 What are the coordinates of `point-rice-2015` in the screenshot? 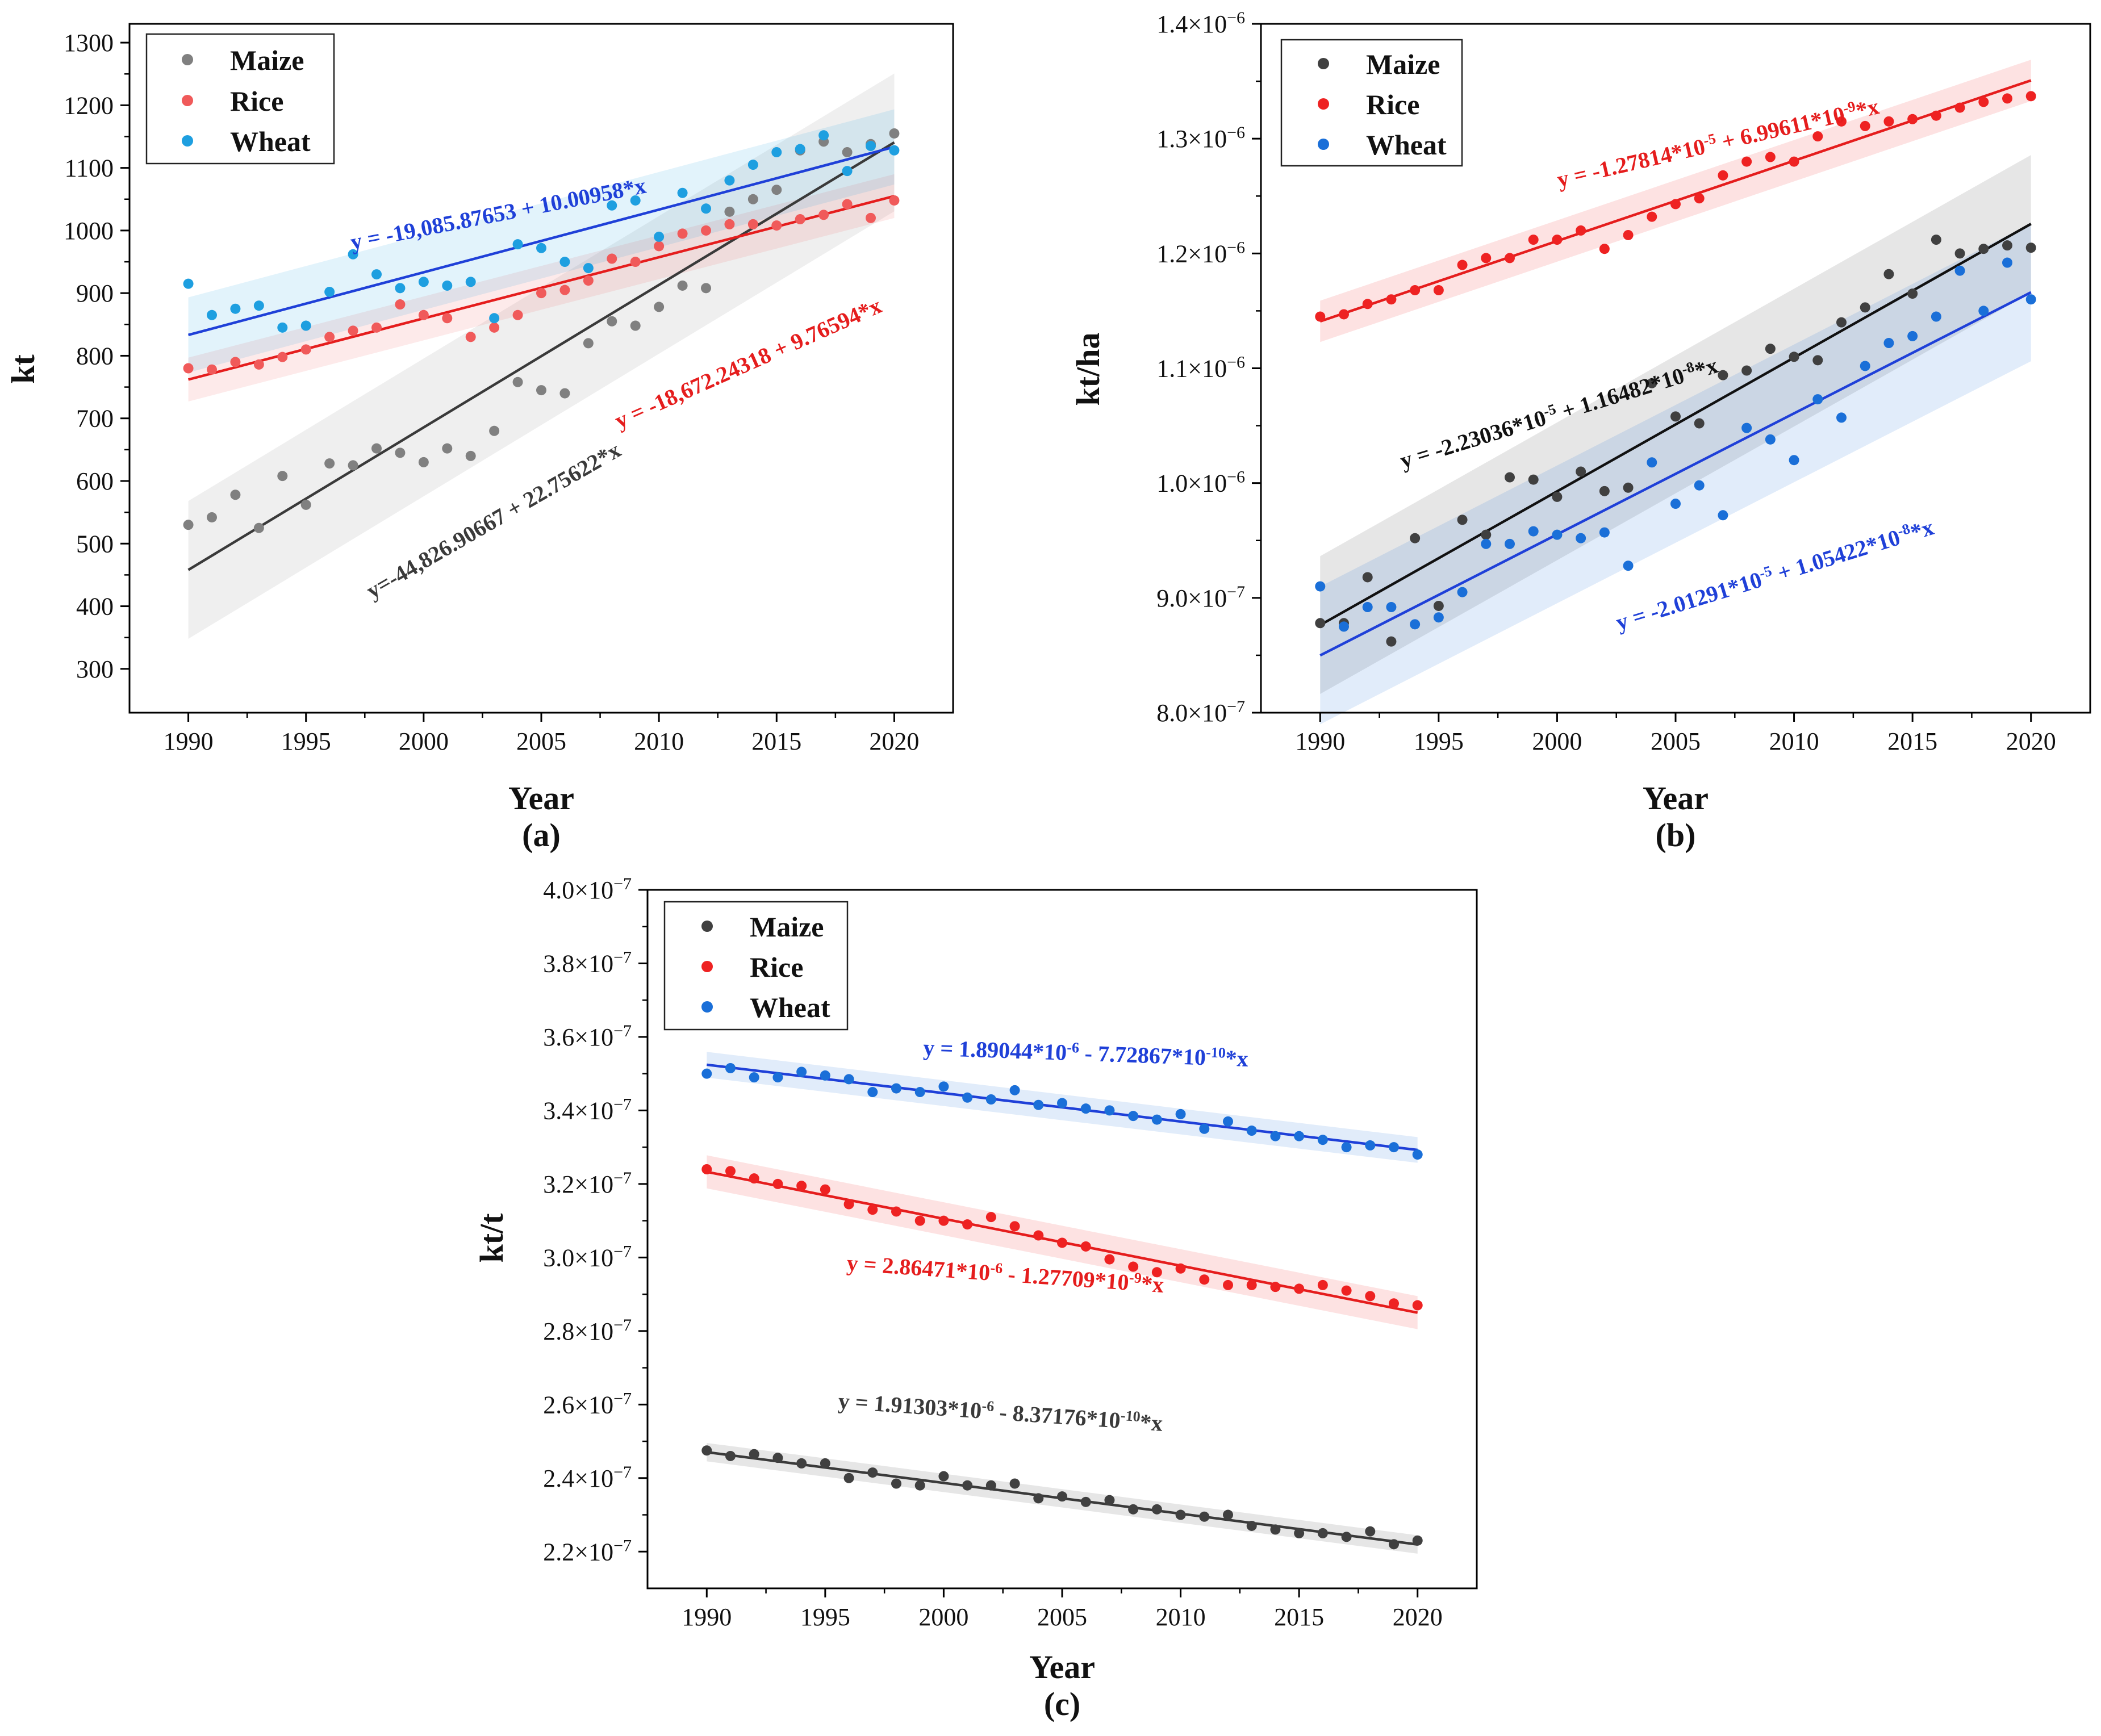 It's located at (1912, 119).